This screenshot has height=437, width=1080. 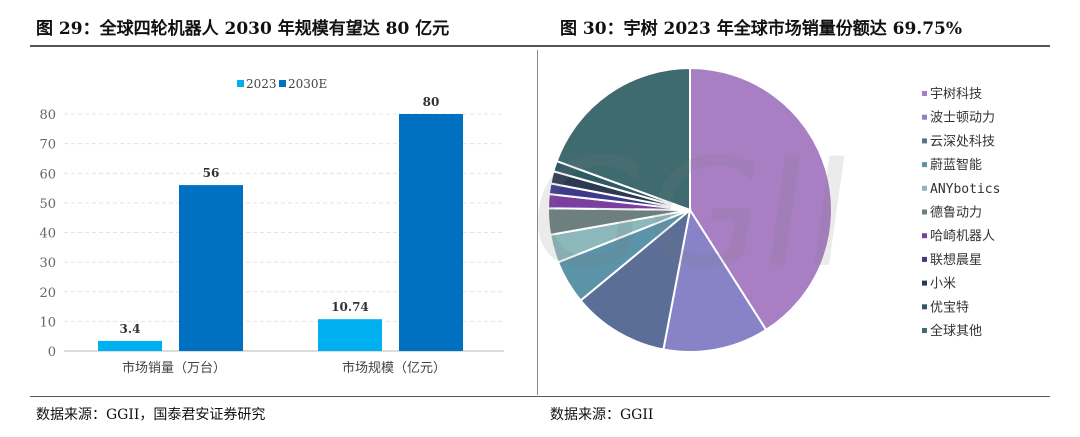 I want to click on legend-label: 小米, so click(x=943, y=284).